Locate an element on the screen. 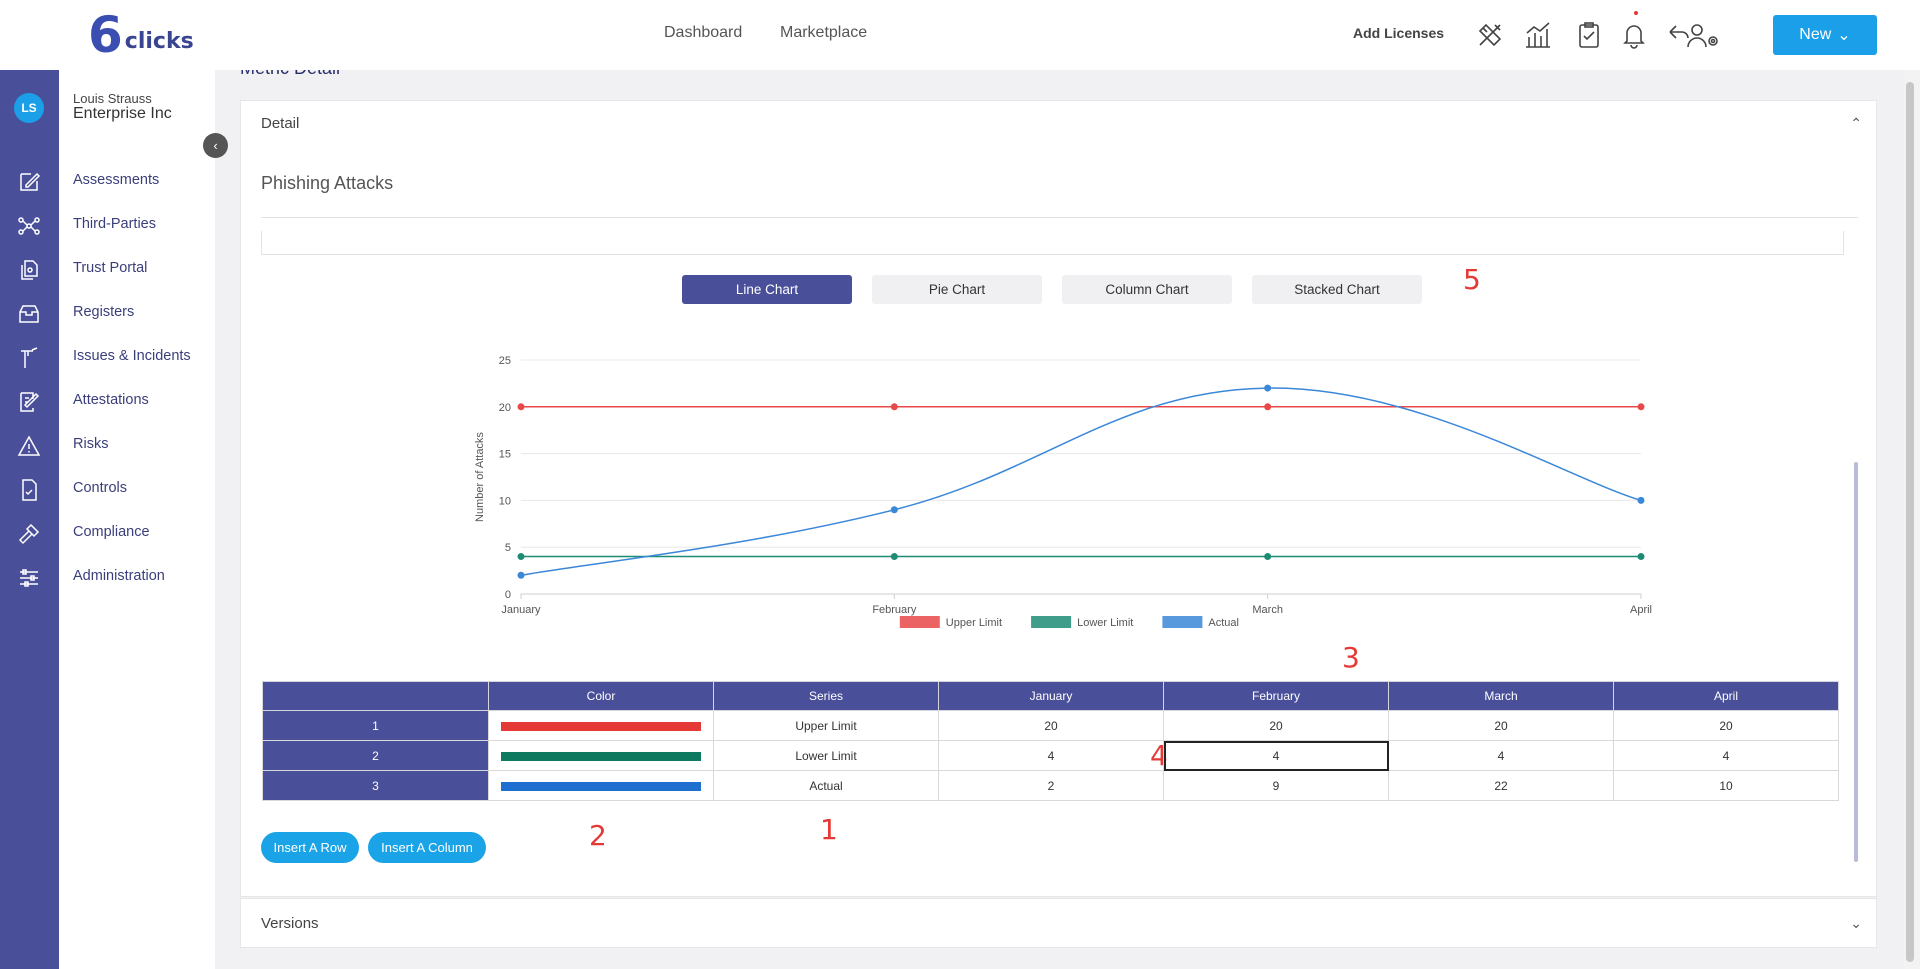 The image size is (1920, 969). analytics-chart-icon is located at coordinates (1538, 35).